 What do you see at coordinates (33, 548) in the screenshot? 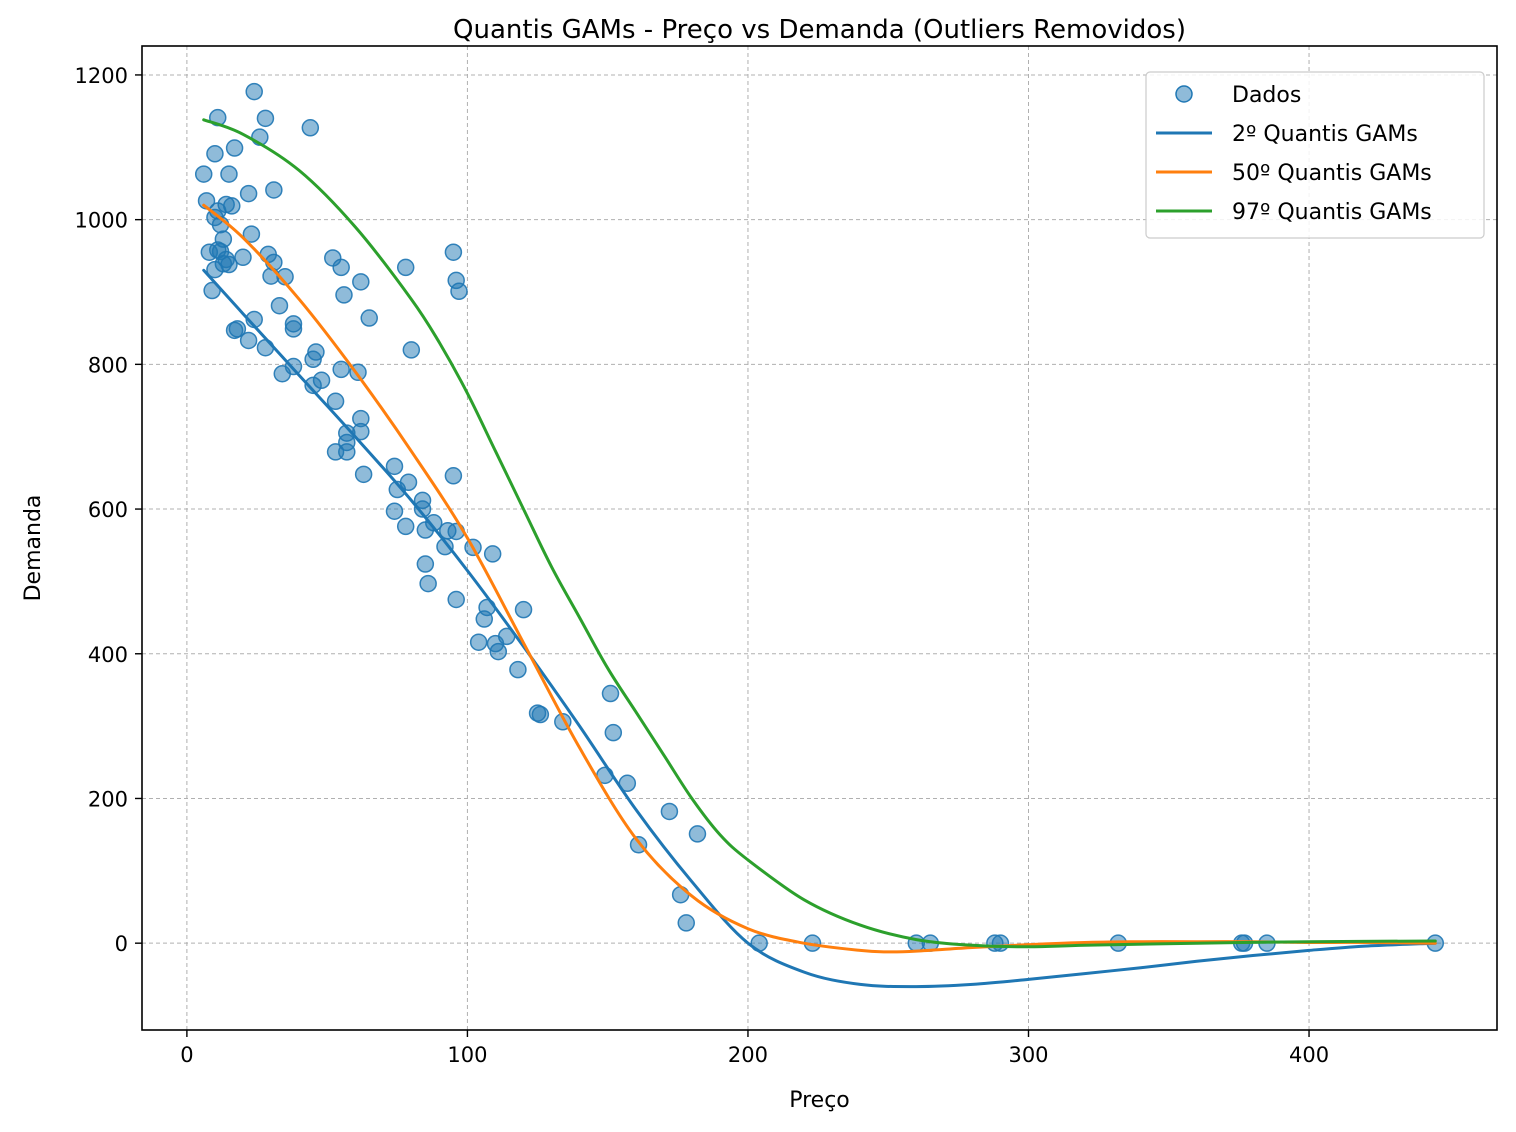
I see `y-axis-label: Demanda` at bounding box center [33, 548].